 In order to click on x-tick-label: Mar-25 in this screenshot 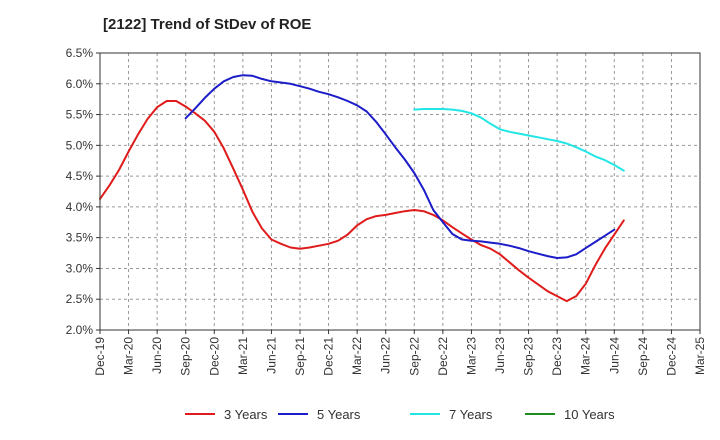, I will do `click(700, 356)`.